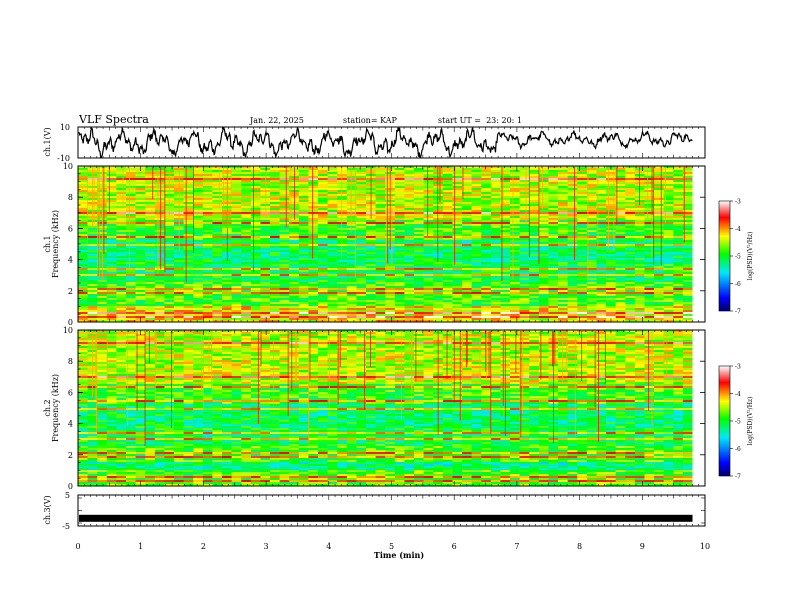 The height and width of the screenshot is (612, 792). Describe the element at coordinates (203, 546) in the screenshot. I see `time-tick-label: 2` at that location.